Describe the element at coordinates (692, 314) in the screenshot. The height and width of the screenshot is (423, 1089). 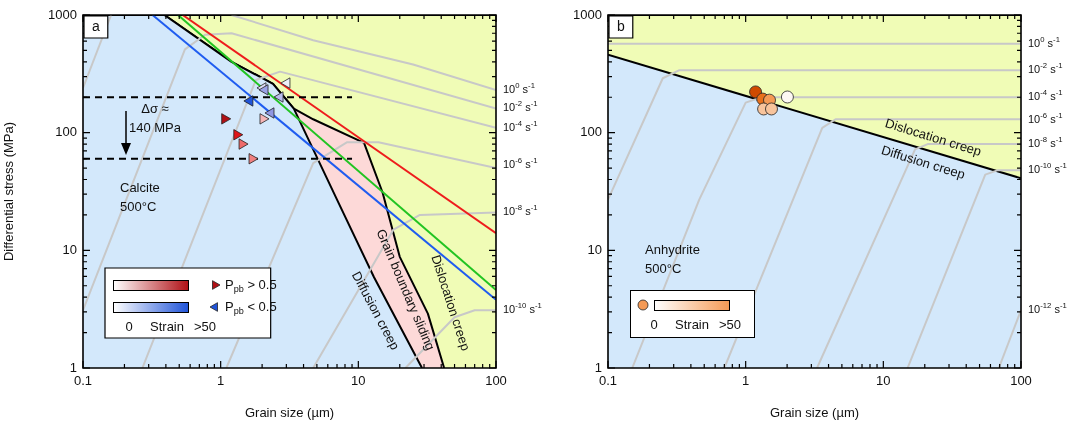
I see `strain-key: 0 Strain >50` at that location.